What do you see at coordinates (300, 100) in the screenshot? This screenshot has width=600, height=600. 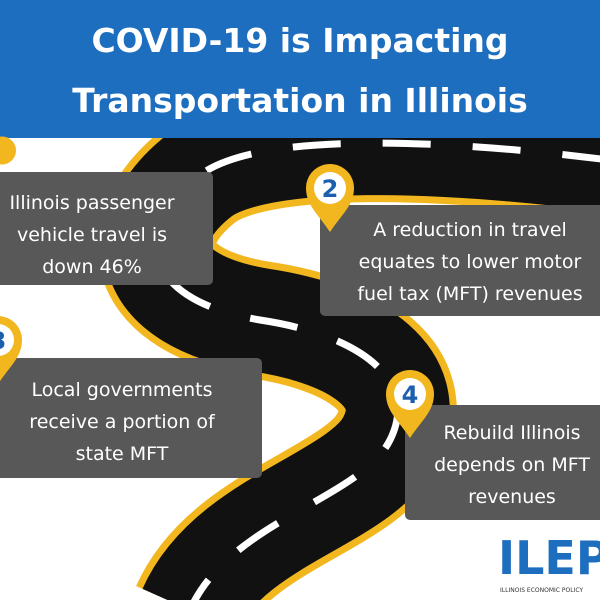 I see `title-line: Transportation in Illinois` at bounding box center [300, 100].